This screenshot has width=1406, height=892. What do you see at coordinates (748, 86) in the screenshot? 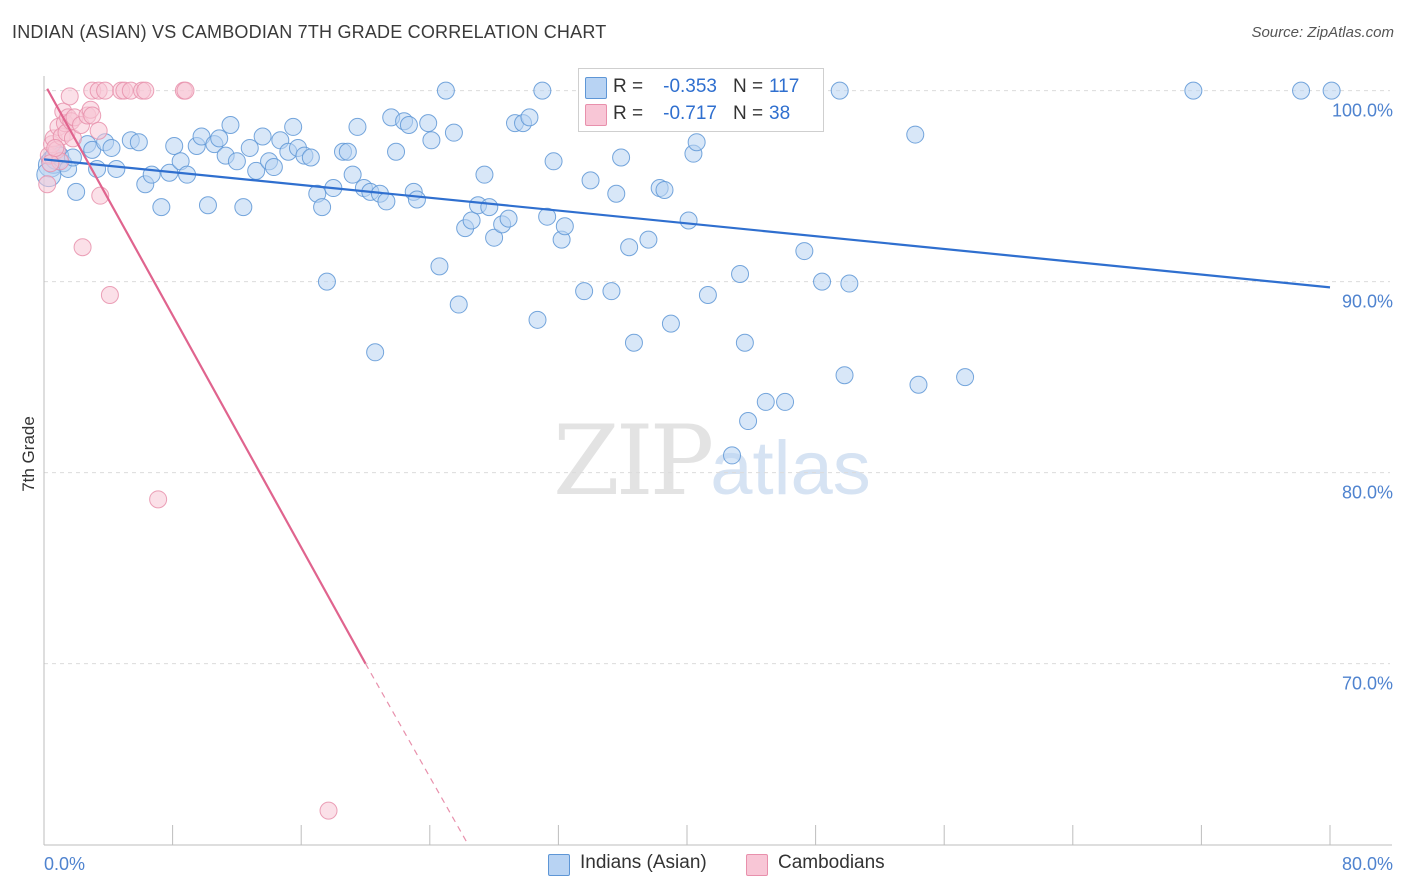
I see `legend-n-label: N =` at bounding box center [748, 86].